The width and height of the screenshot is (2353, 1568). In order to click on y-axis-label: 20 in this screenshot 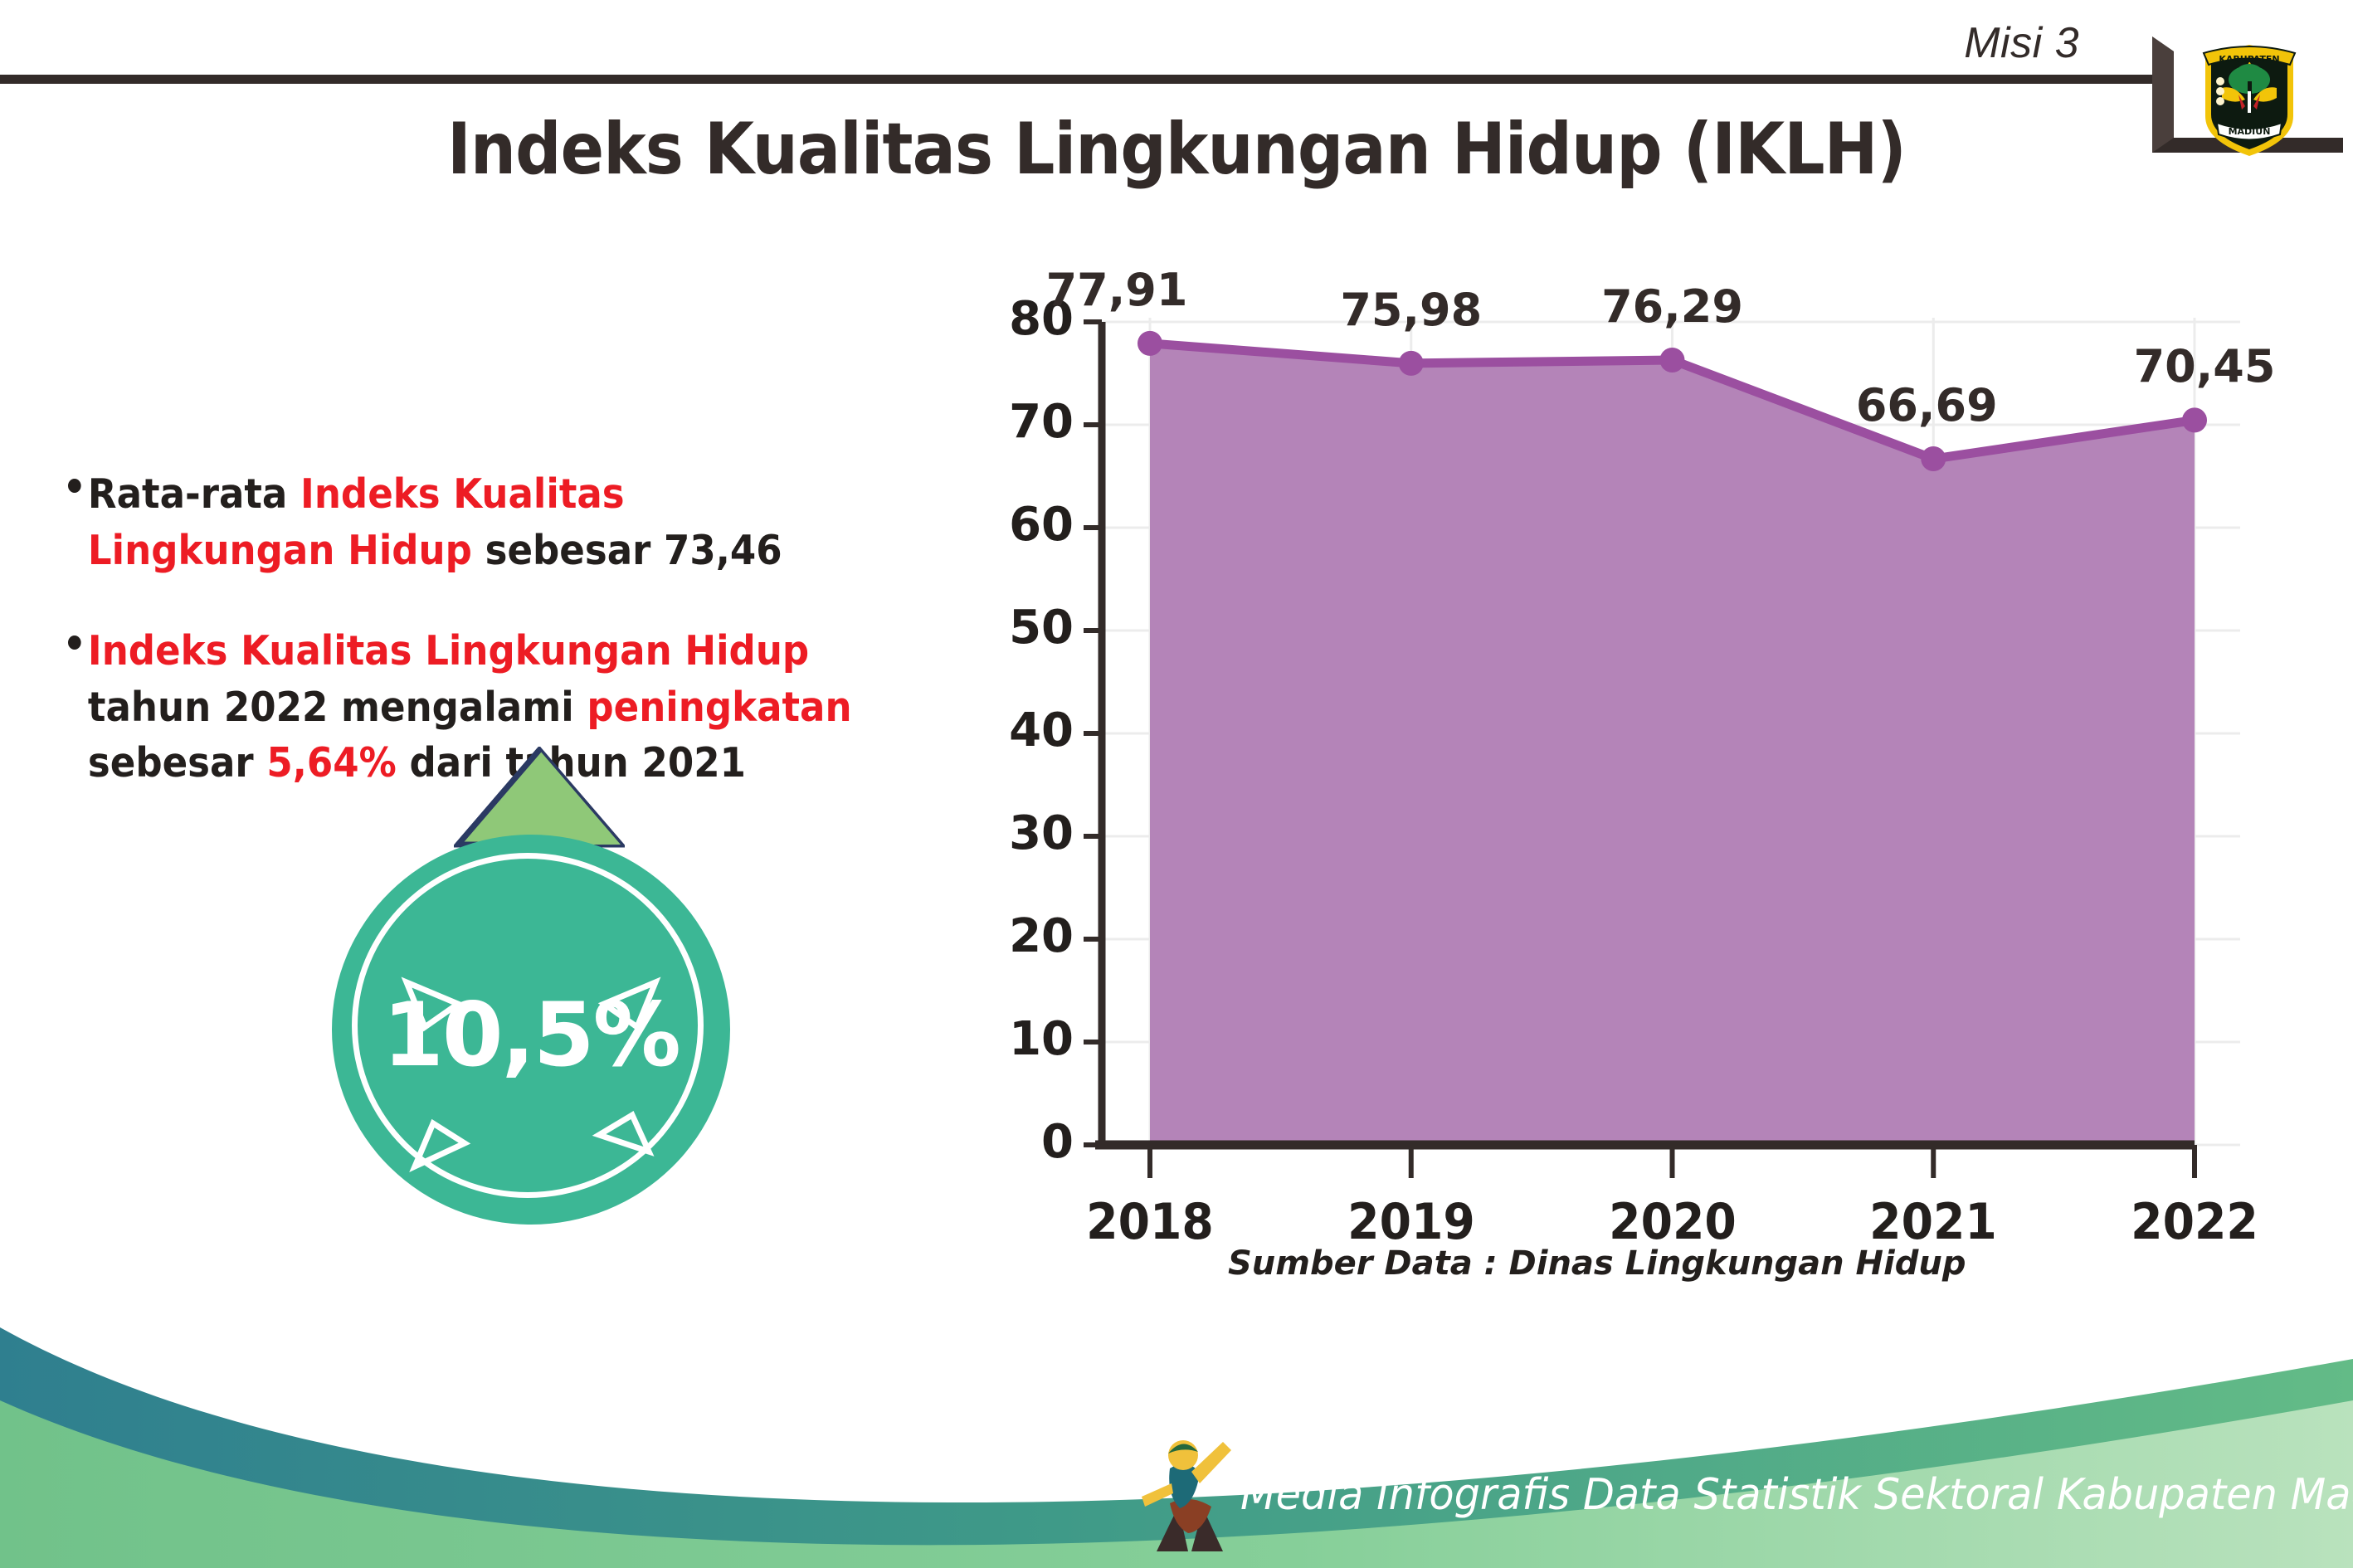, I will do `click(1041, 936)`.